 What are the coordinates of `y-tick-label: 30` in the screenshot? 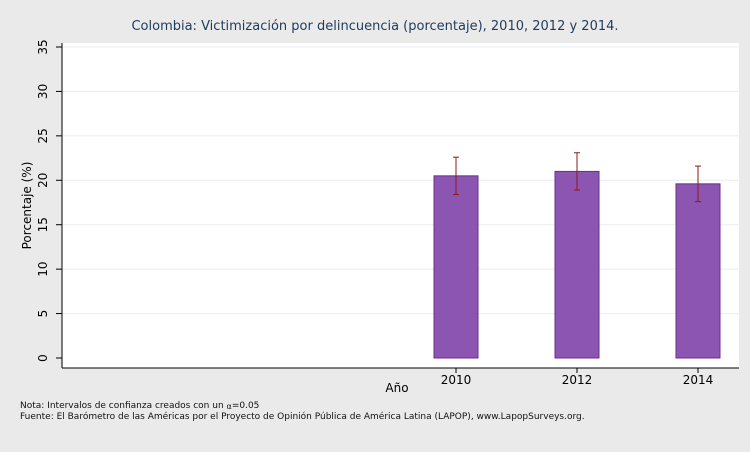 It's located at (43, 91).